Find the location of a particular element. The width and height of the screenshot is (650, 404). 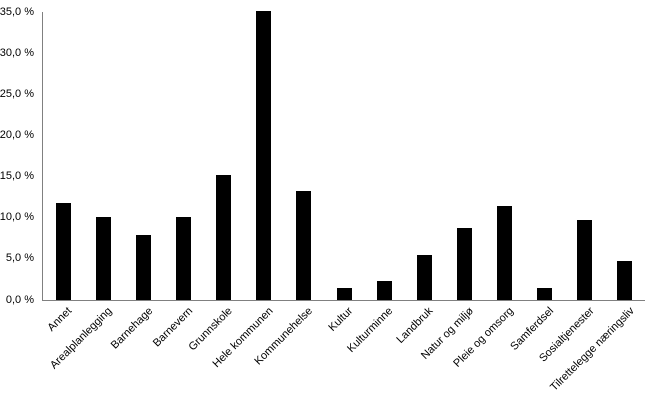

y-tick-label: 15,0 % is located at coordinates (17, 176).